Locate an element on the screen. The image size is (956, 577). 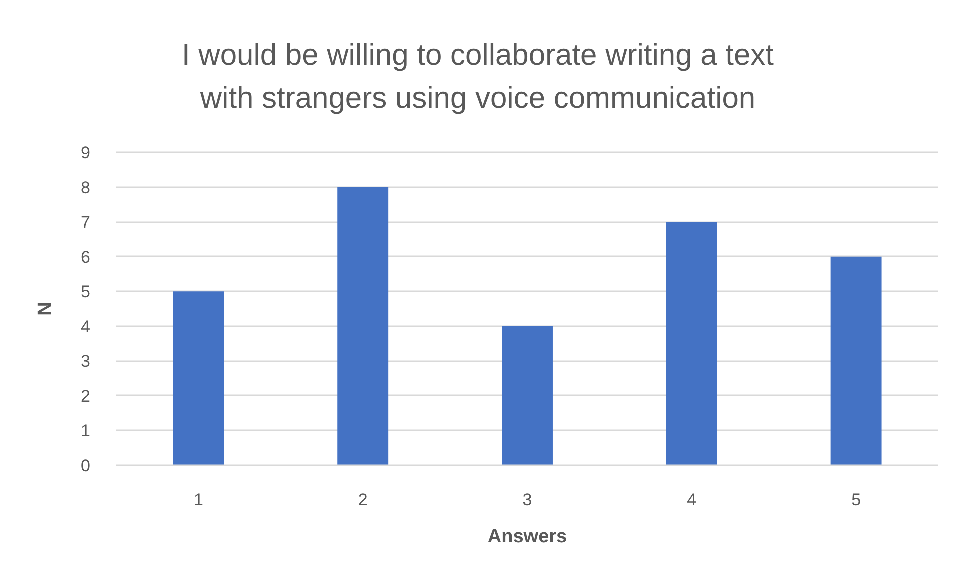
y-tick-label: 2 is located at coordinates (86, 396).